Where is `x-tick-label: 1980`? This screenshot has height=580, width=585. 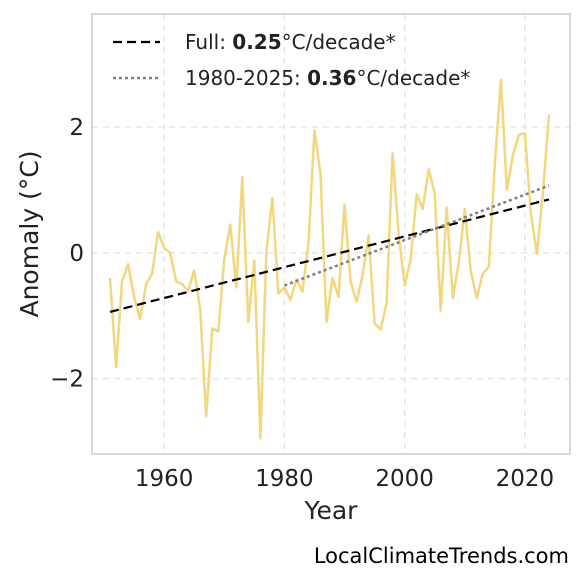
x-tick-label: 1980 is located at coordinates (284, 479).